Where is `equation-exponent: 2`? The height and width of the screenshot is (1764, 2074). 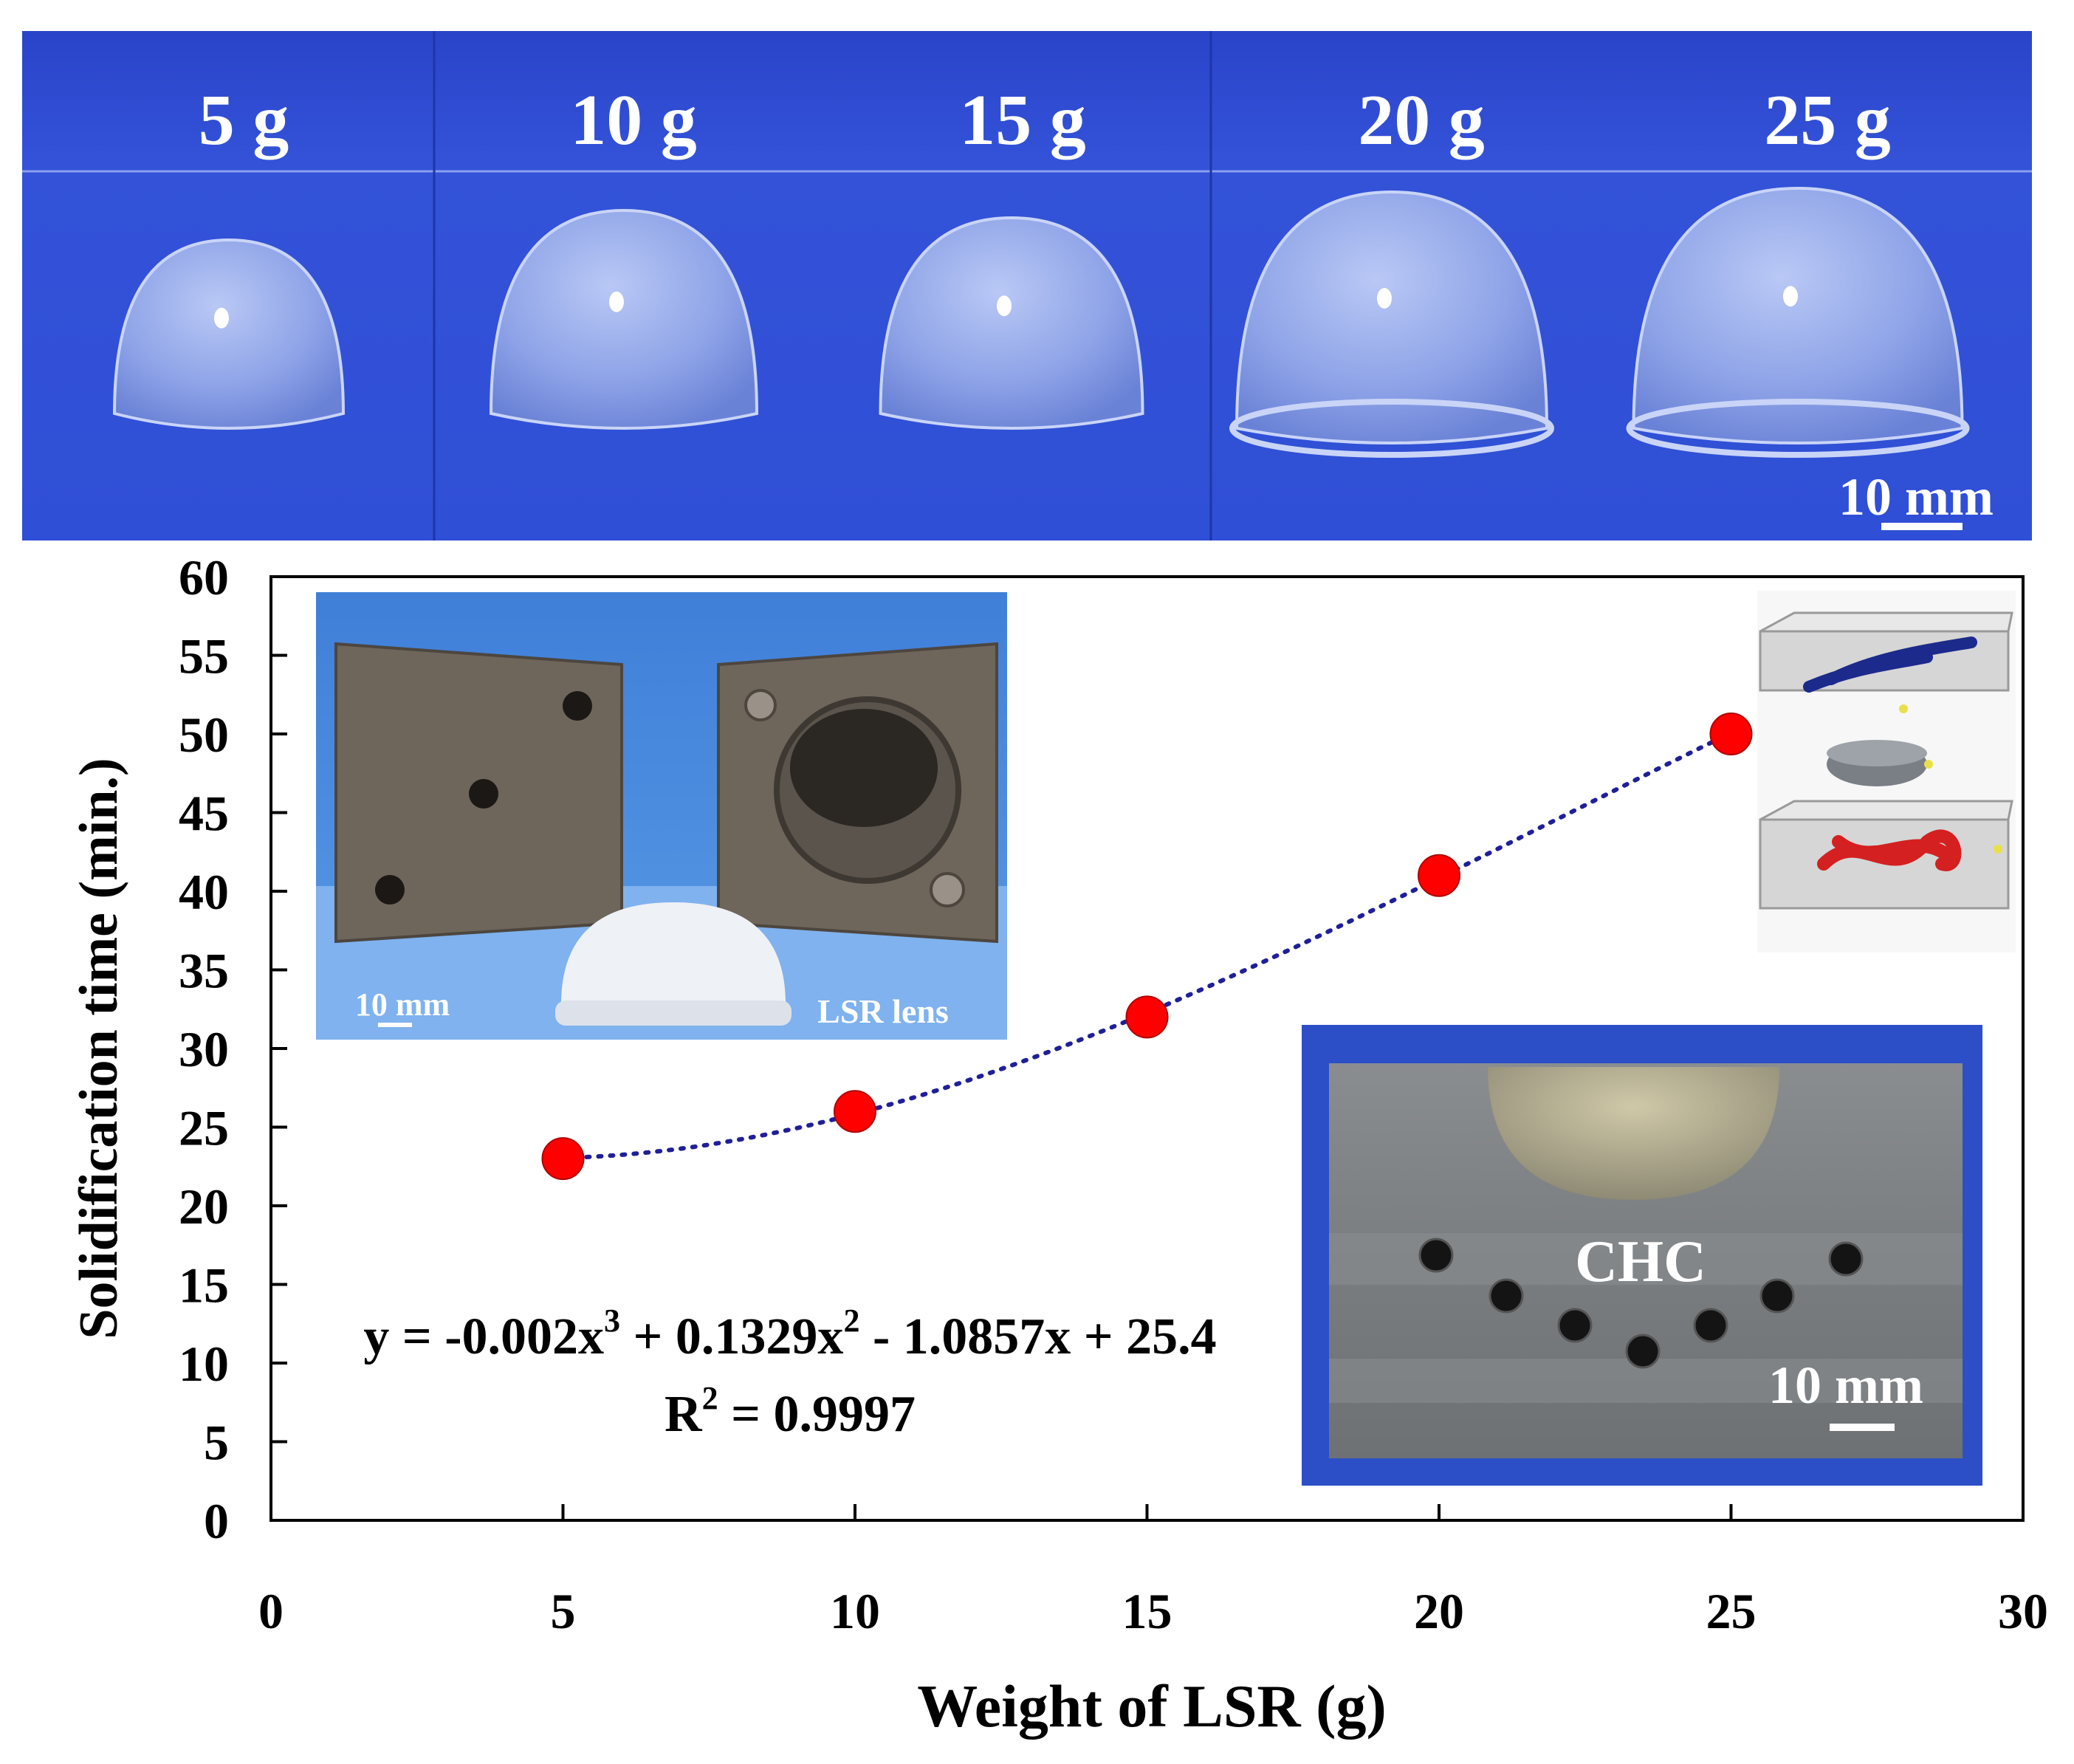 equation-exponent: 2 is located at coordinates (851, 1321).